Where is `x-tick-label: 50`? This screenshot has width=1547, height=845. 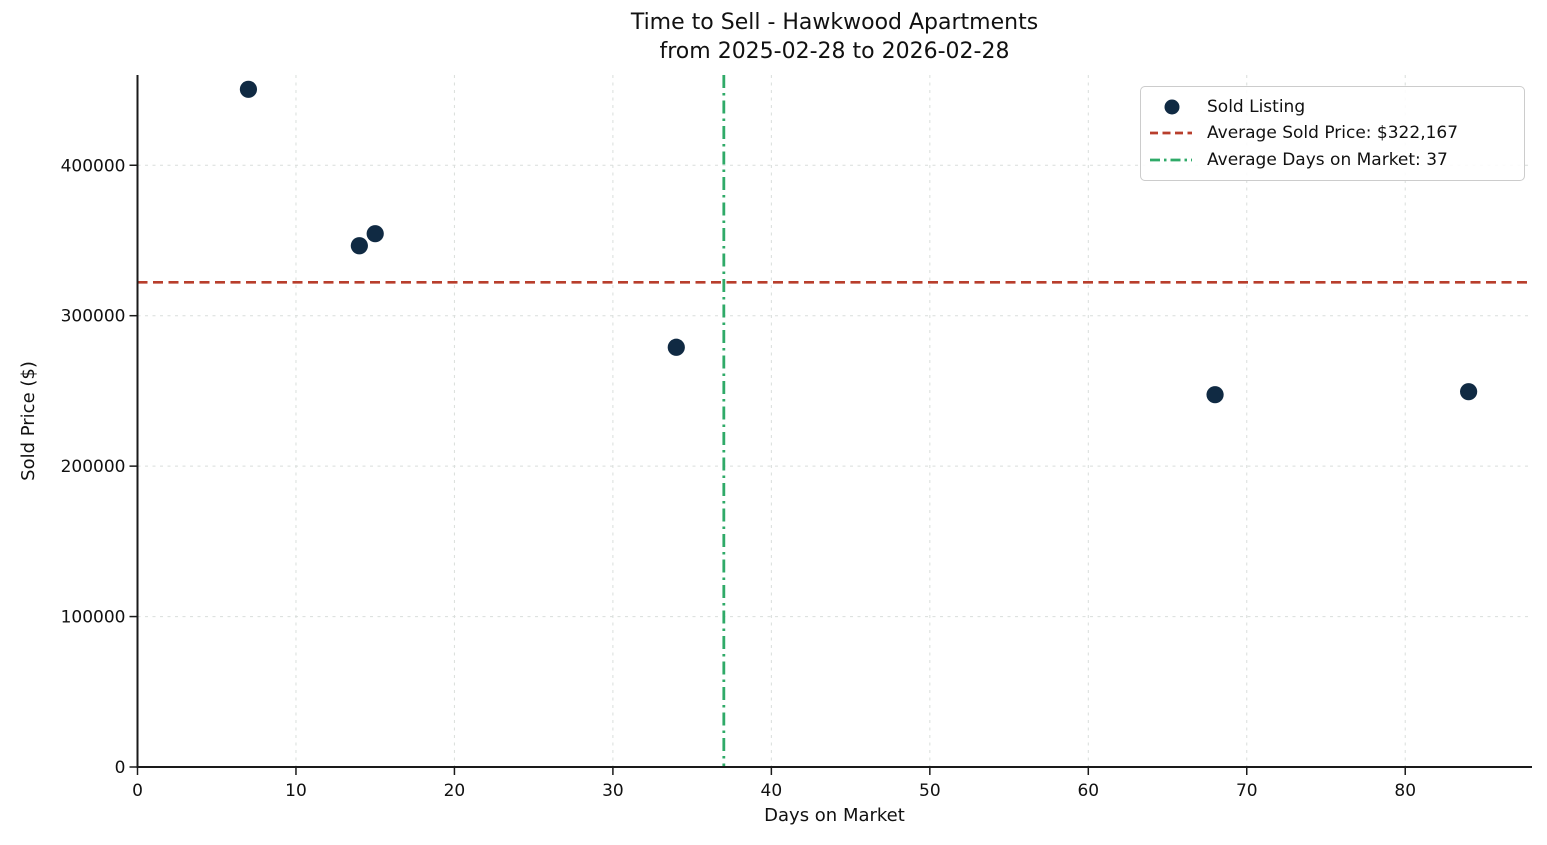 x-tick-label: 50 is located at coordinates (930, 791).